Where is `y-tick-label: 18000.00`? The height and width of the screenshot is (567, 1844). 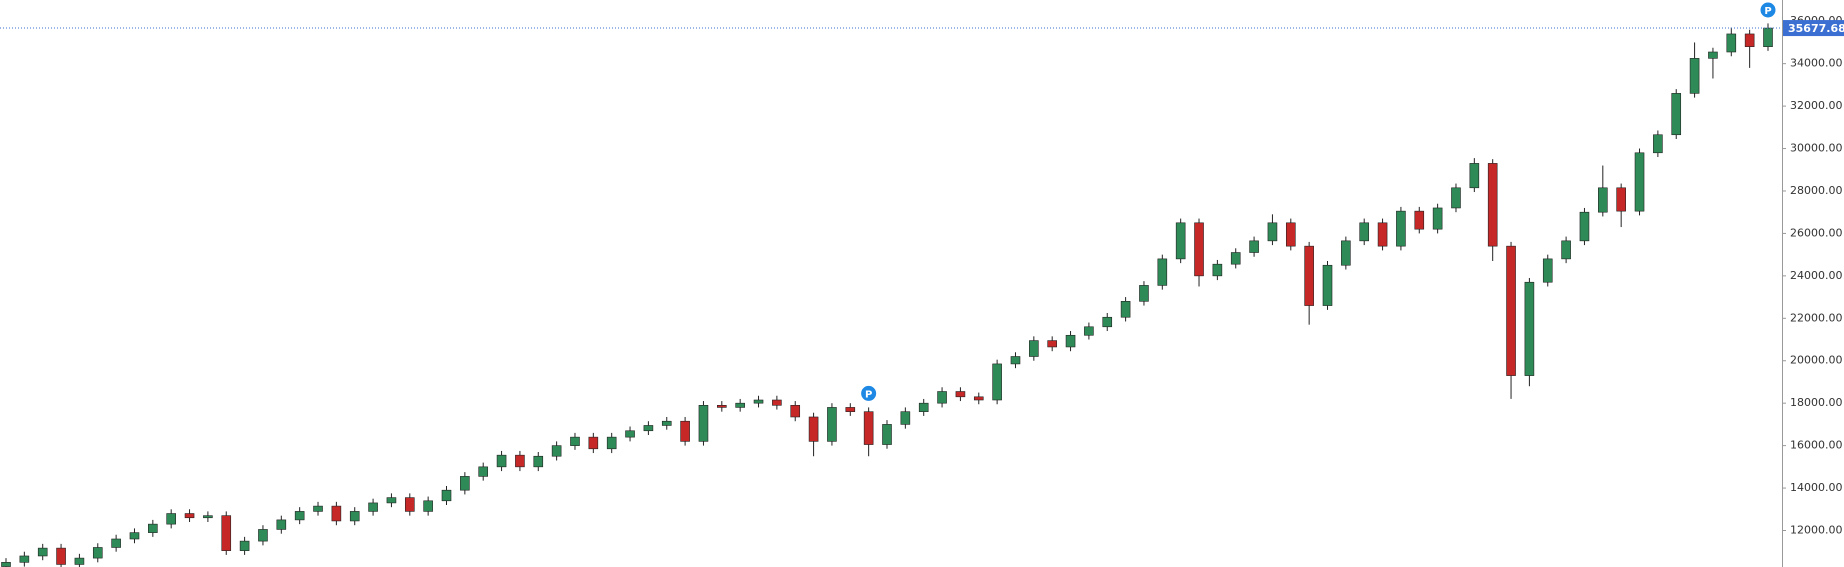
y-tick-label: 18000.00 is located at coordinates (1816, 402).